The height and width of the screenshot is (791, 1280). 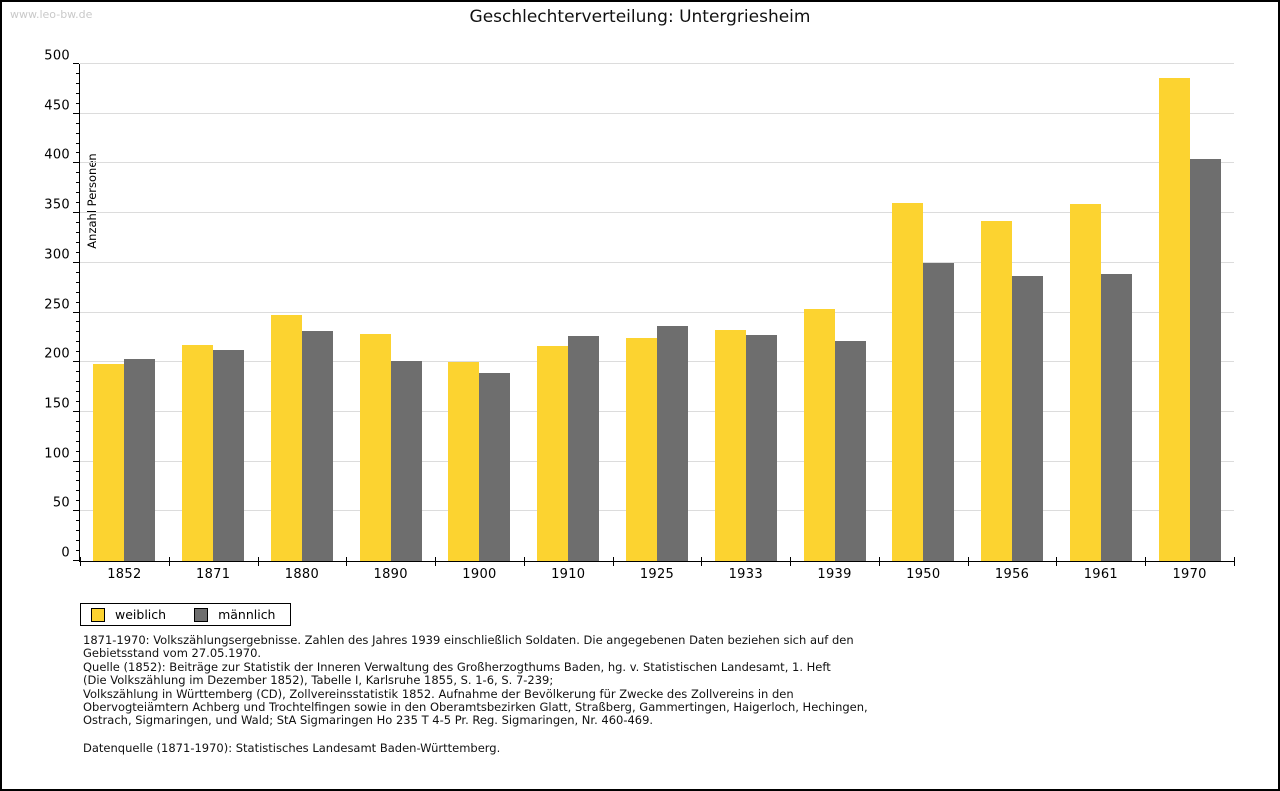 I want to click on bar-weiblich-1956, so click(x=997, y=391).